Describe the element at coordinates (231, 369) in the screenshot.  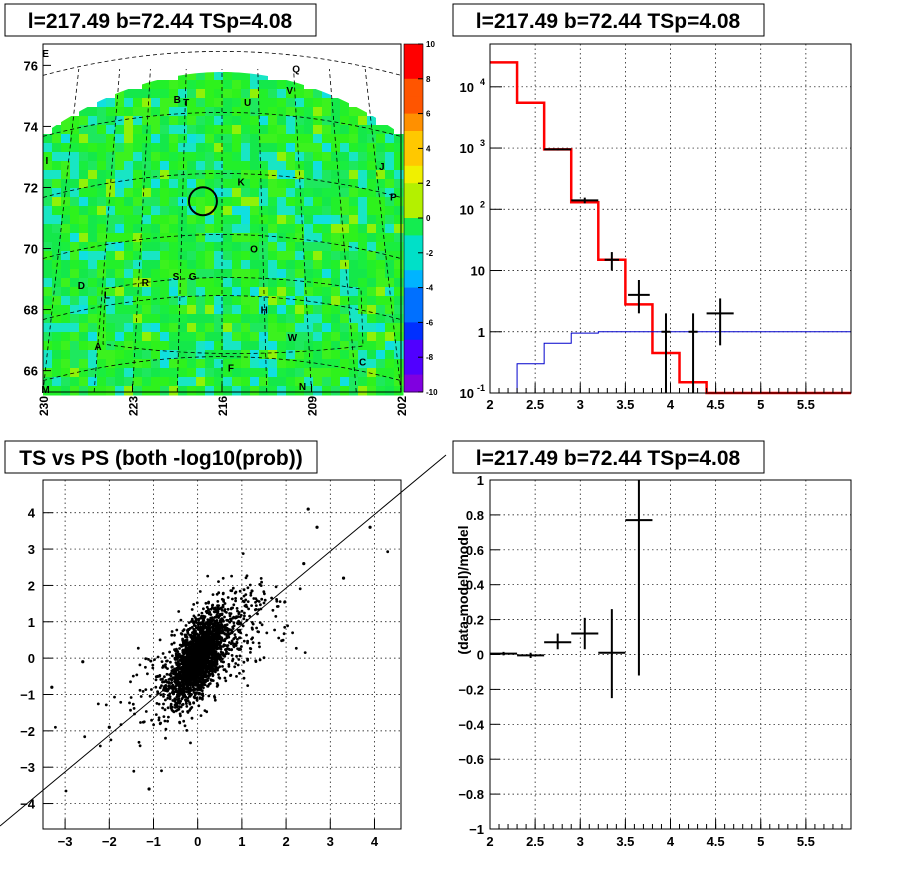
I see `source-label: F` at that location.